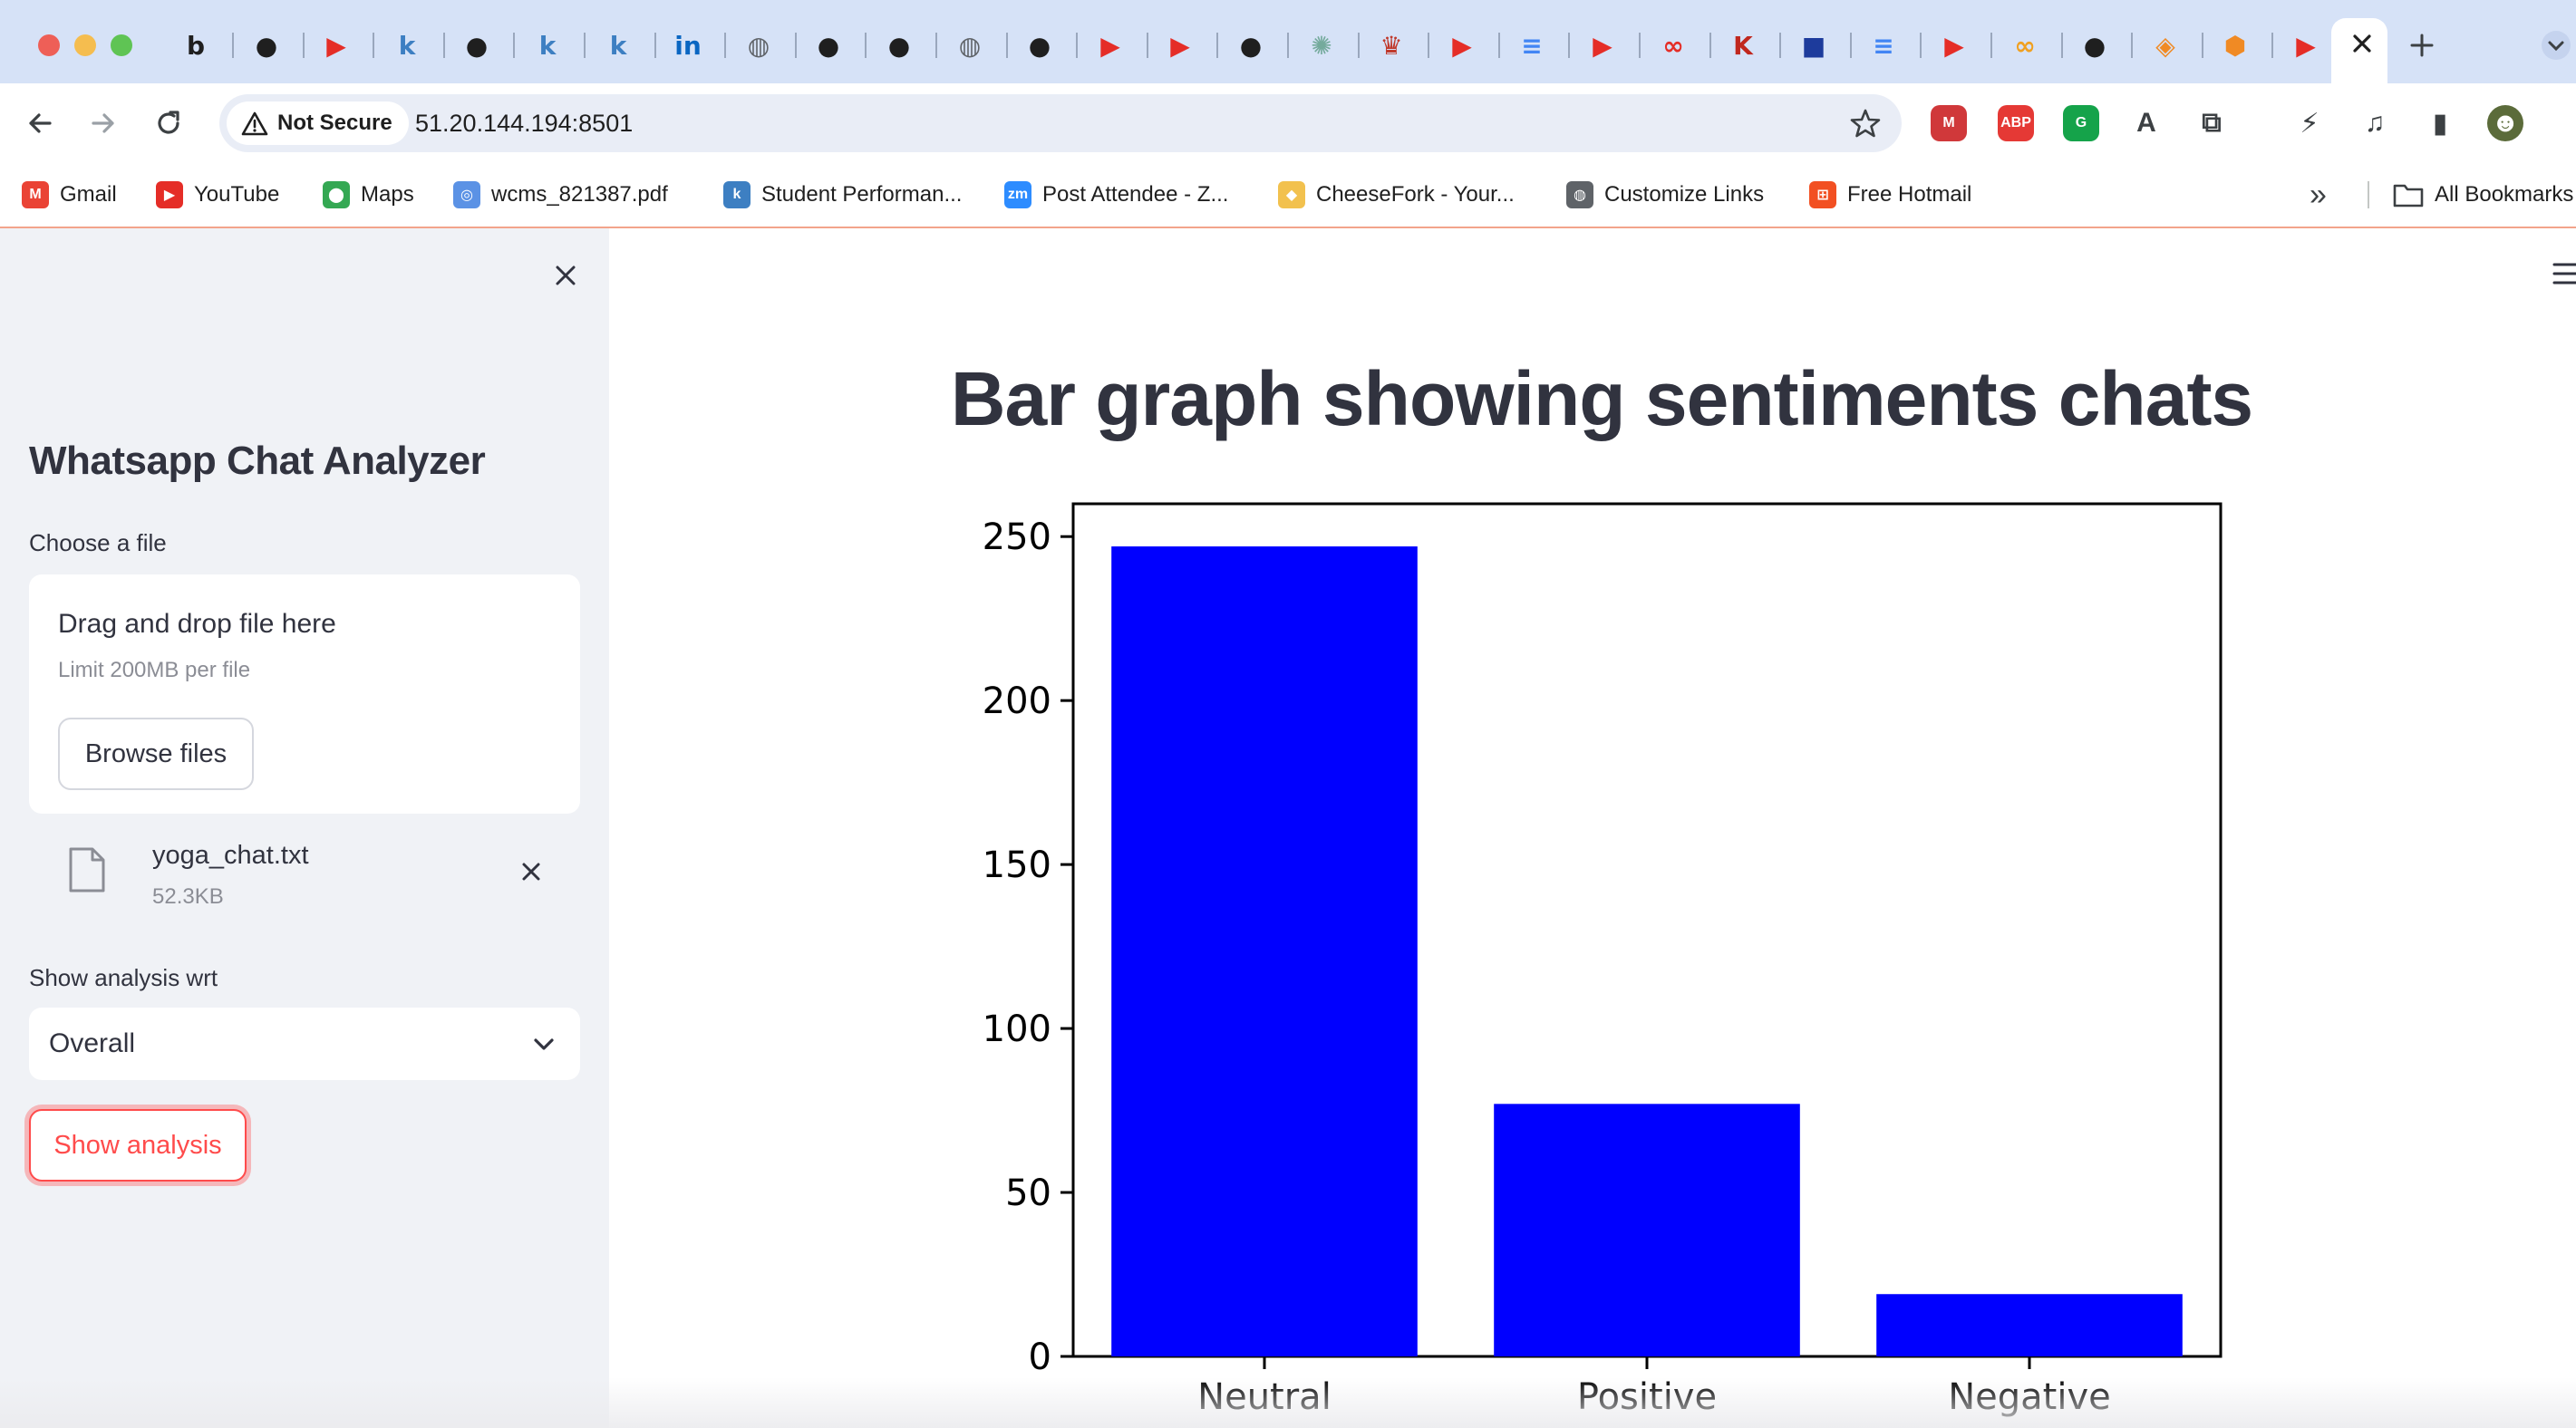  I want to click on reload-button, so click(168, 123).